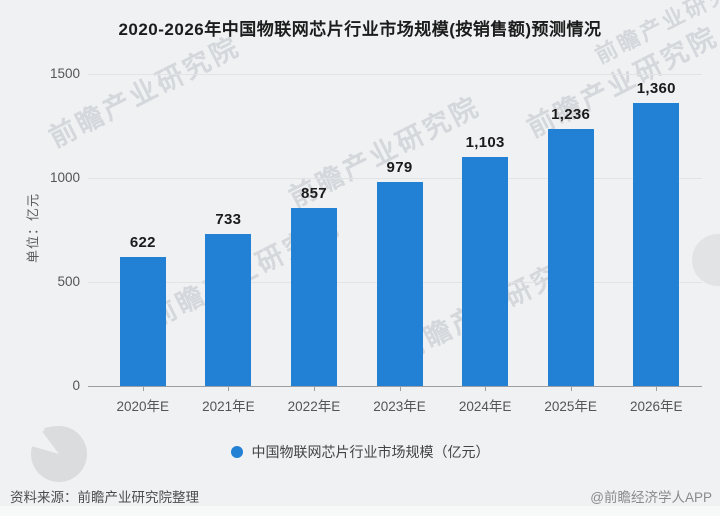 Image resolution: width=720 pixels, height=516 pixels. What do you see at coordinates (399, 168) in the screenshot?
I see `bar-value-label: 979` at bounding box center [399, 168].